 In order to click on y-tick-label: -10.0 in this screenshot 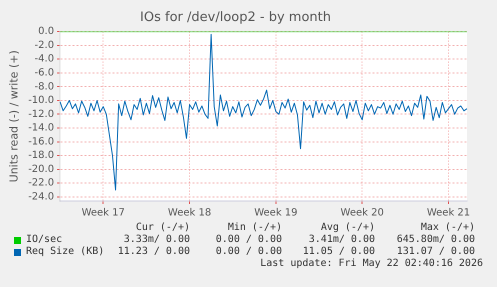, I will do `click(41, 100)`.